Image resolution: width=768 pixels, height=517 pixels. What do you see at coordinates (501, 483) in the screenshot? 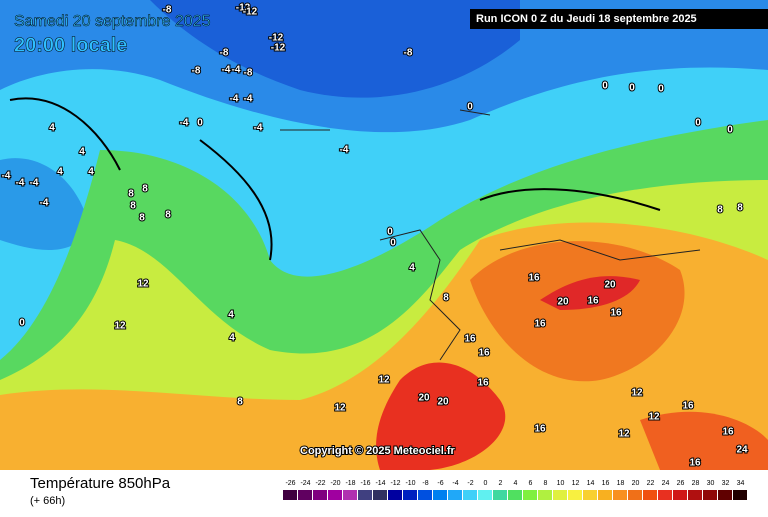
I see `scale-label: 2` at bounding box center [501, 483].